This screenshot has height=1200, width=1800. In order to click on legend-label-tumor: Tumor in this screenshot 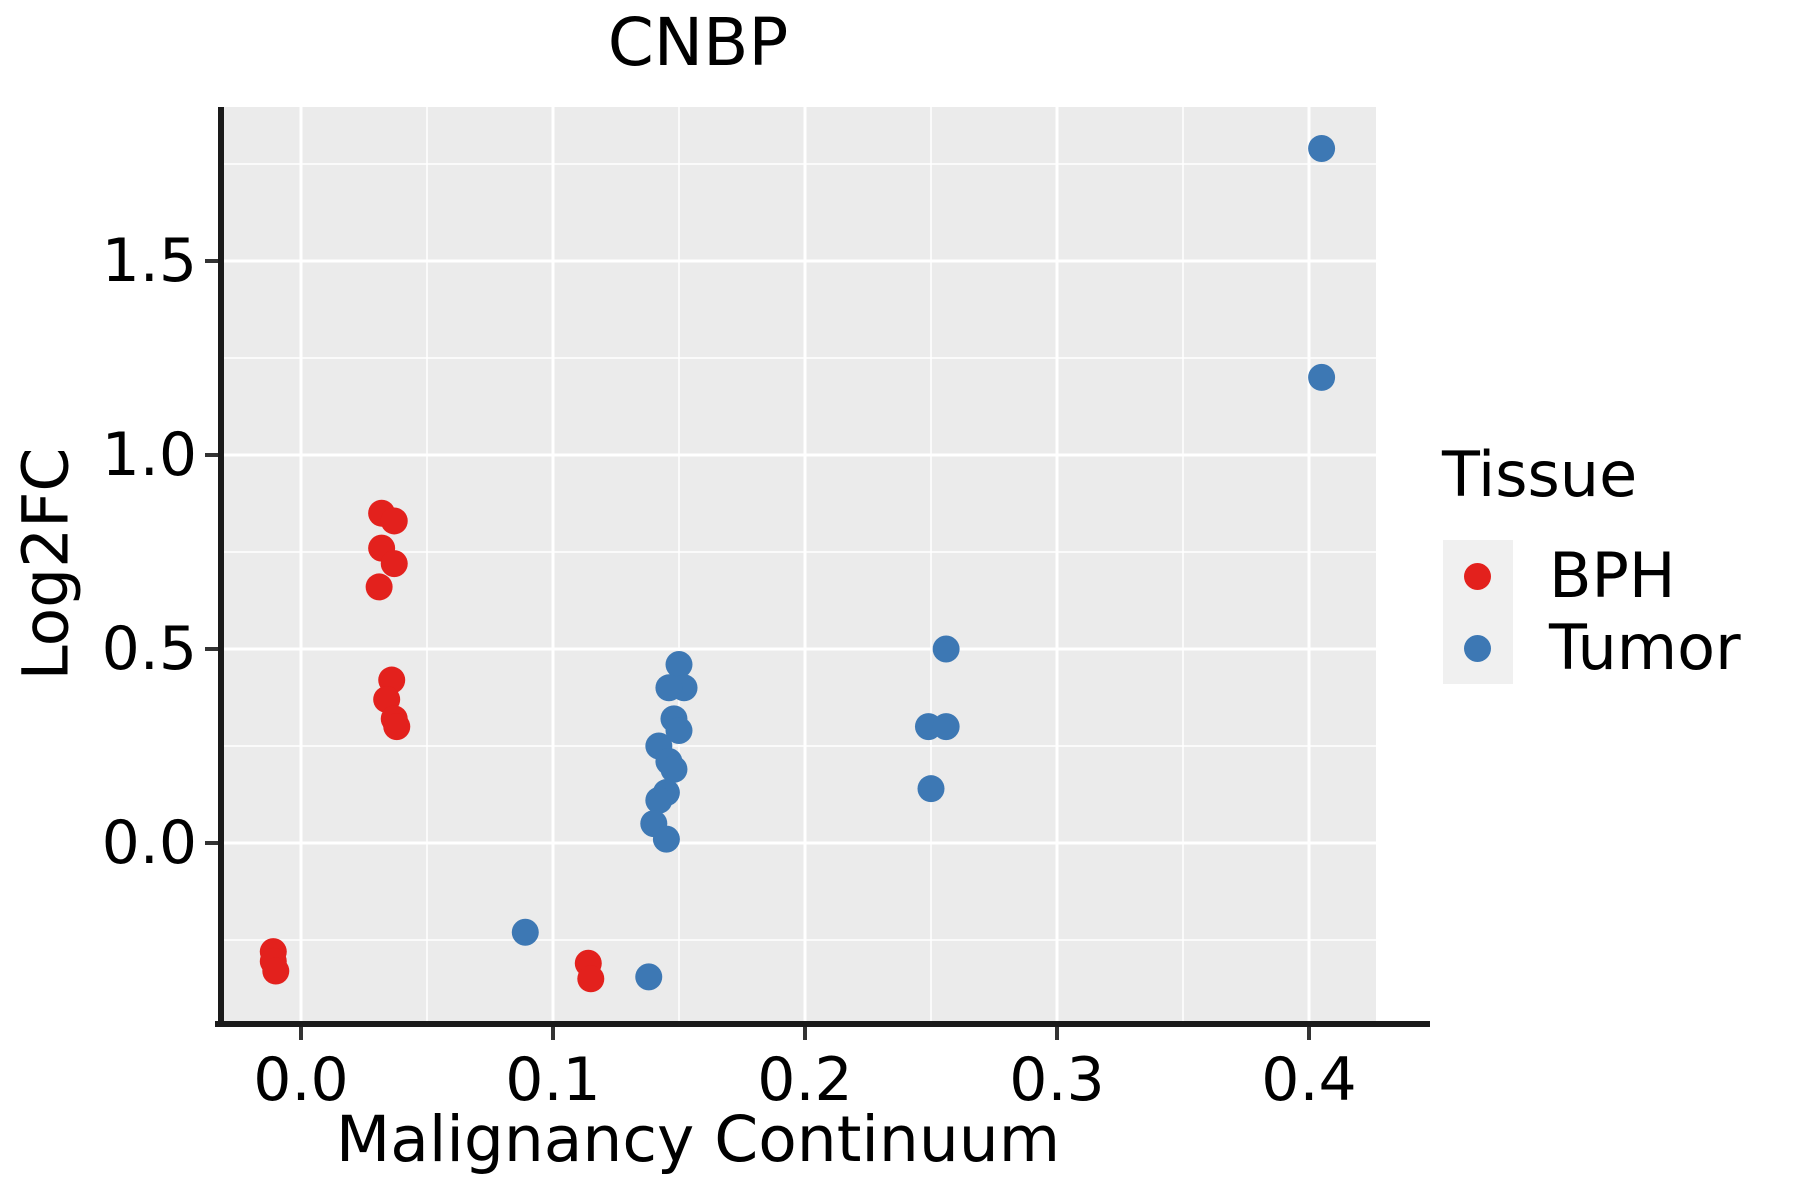, I will do `click(1645, 647)`.